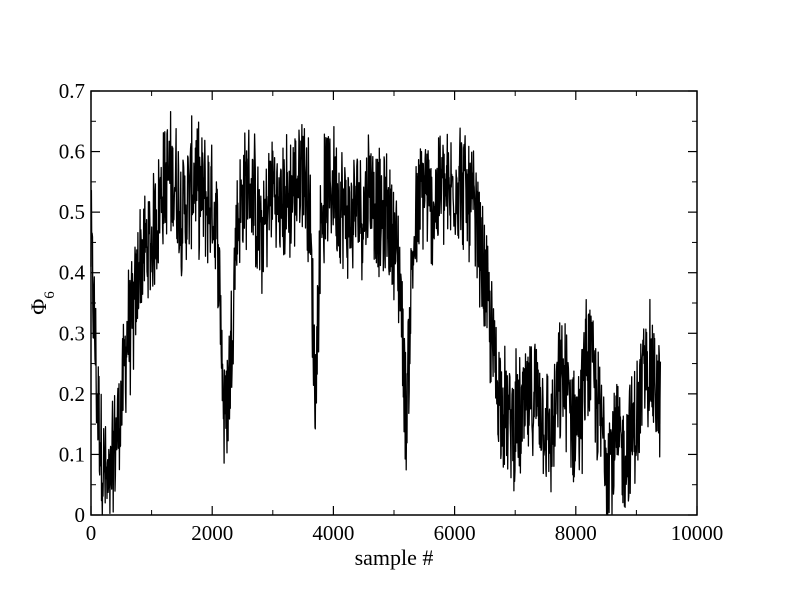  Describe the element at coordinates (80, 515) in the screenshot. I see `y-tick-label: 0` at that location.